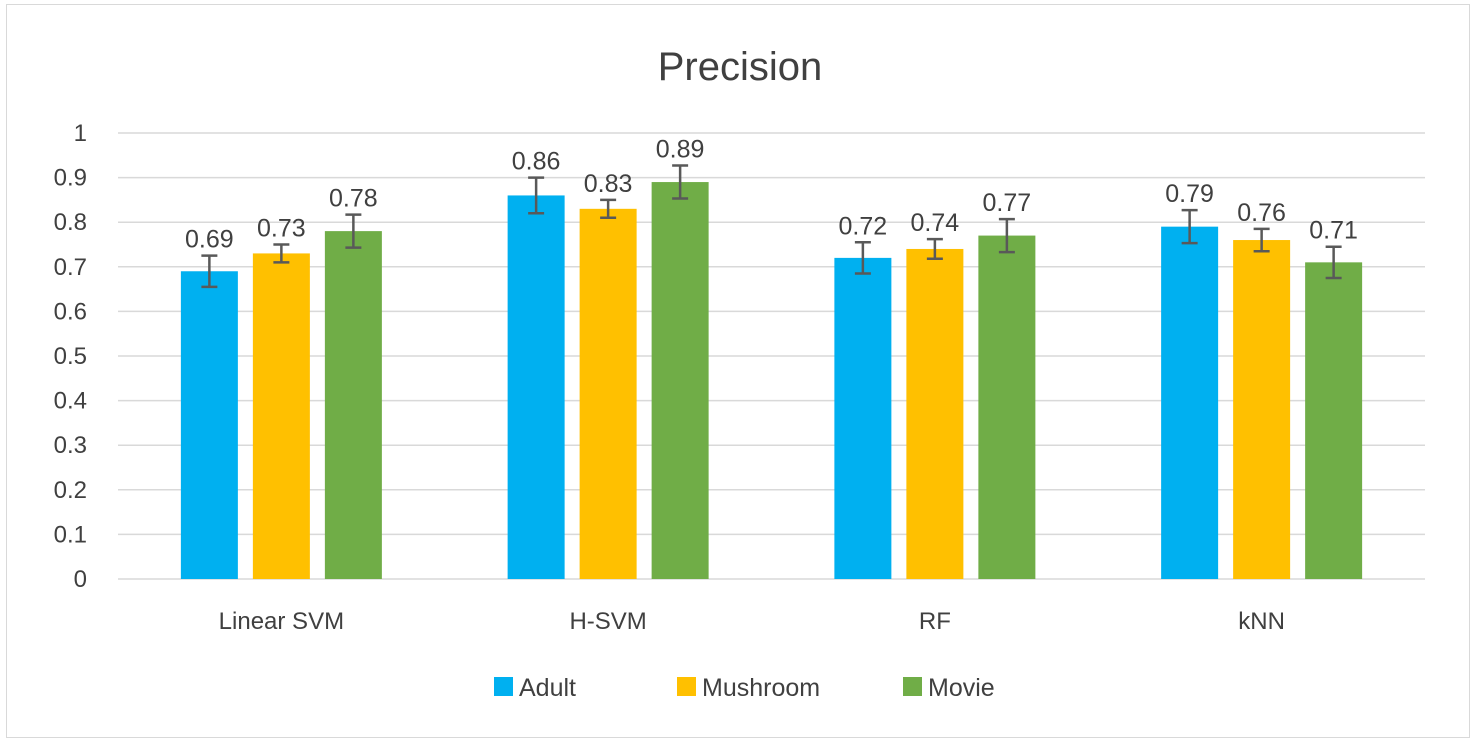 The height and width of the screenshot is (745, 1477). What do you see at coordinates (761, 688) in the screenshot?
I see `legend-label: Mushroom` at bounding box center [761, 688].